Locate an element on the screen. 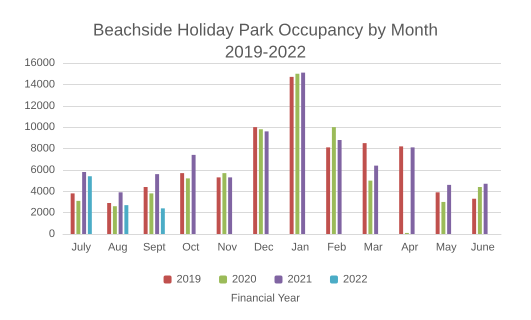 This screenshot has width=531, height=320. y-tick-label: 12000 is located at coordinates (39, 106).